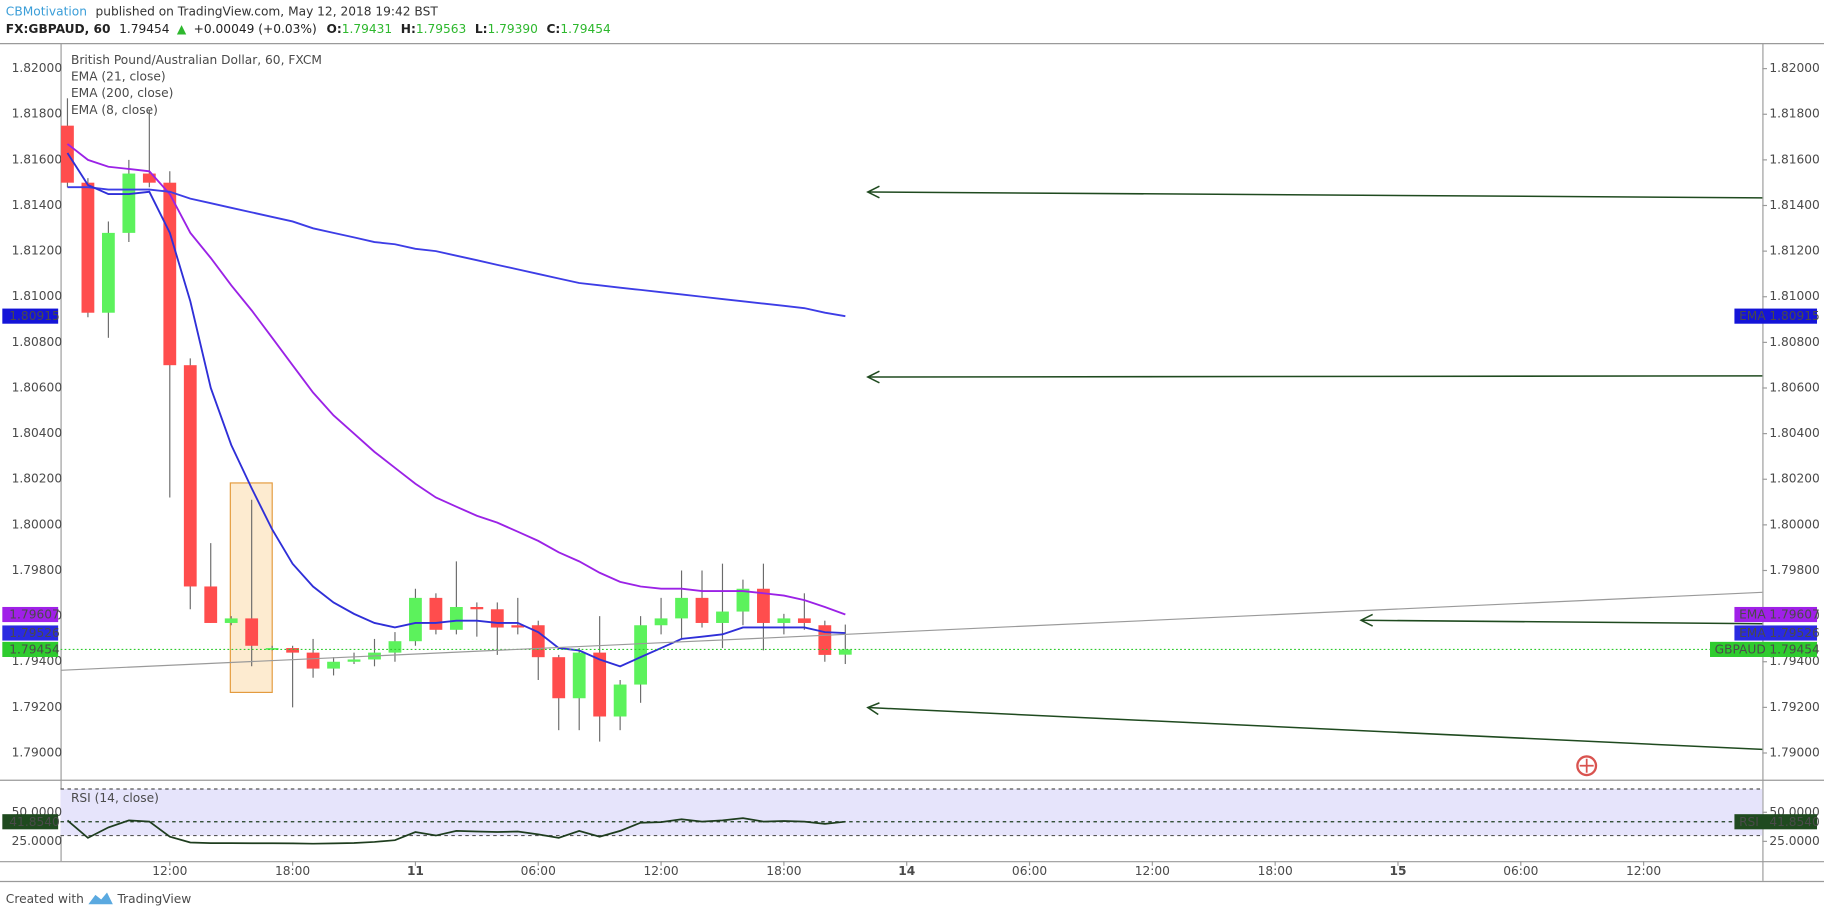  I want to click on rsi-band, so click(911, 812).